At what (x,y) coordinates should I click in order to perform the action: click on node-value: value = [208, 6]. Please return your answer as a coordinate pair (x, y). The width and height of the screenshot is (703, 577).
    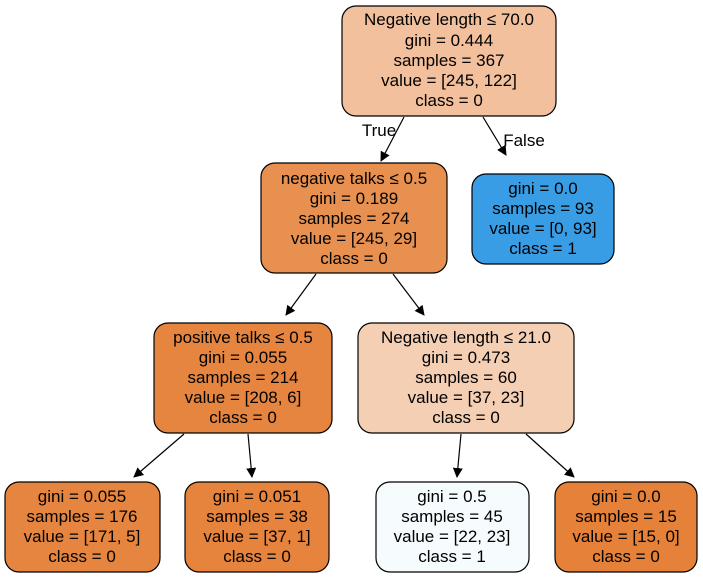
    Looking at the image, I should click on (243, 397).